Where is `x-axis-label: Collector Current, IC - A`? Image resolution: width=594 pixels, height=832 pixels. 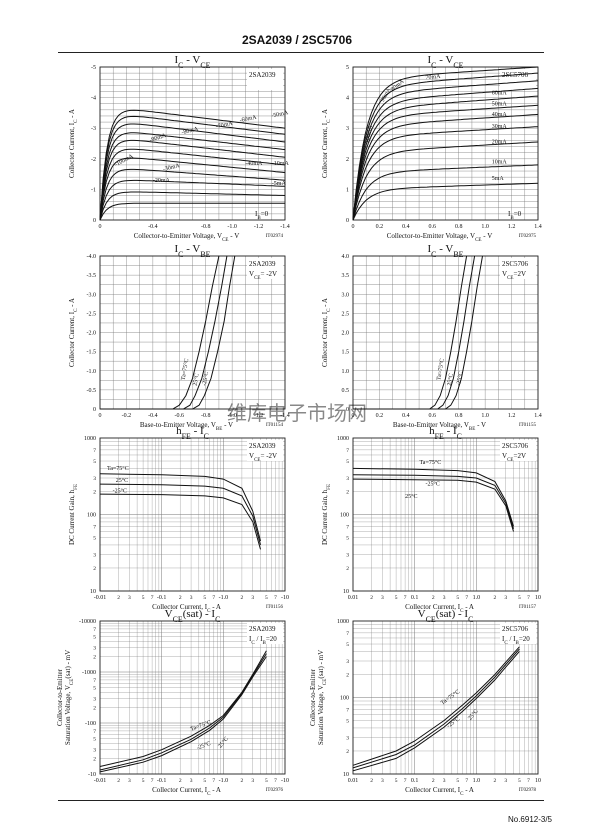
x-axis-label: Collector Current, IC - A is located at coordinates (186, 791).